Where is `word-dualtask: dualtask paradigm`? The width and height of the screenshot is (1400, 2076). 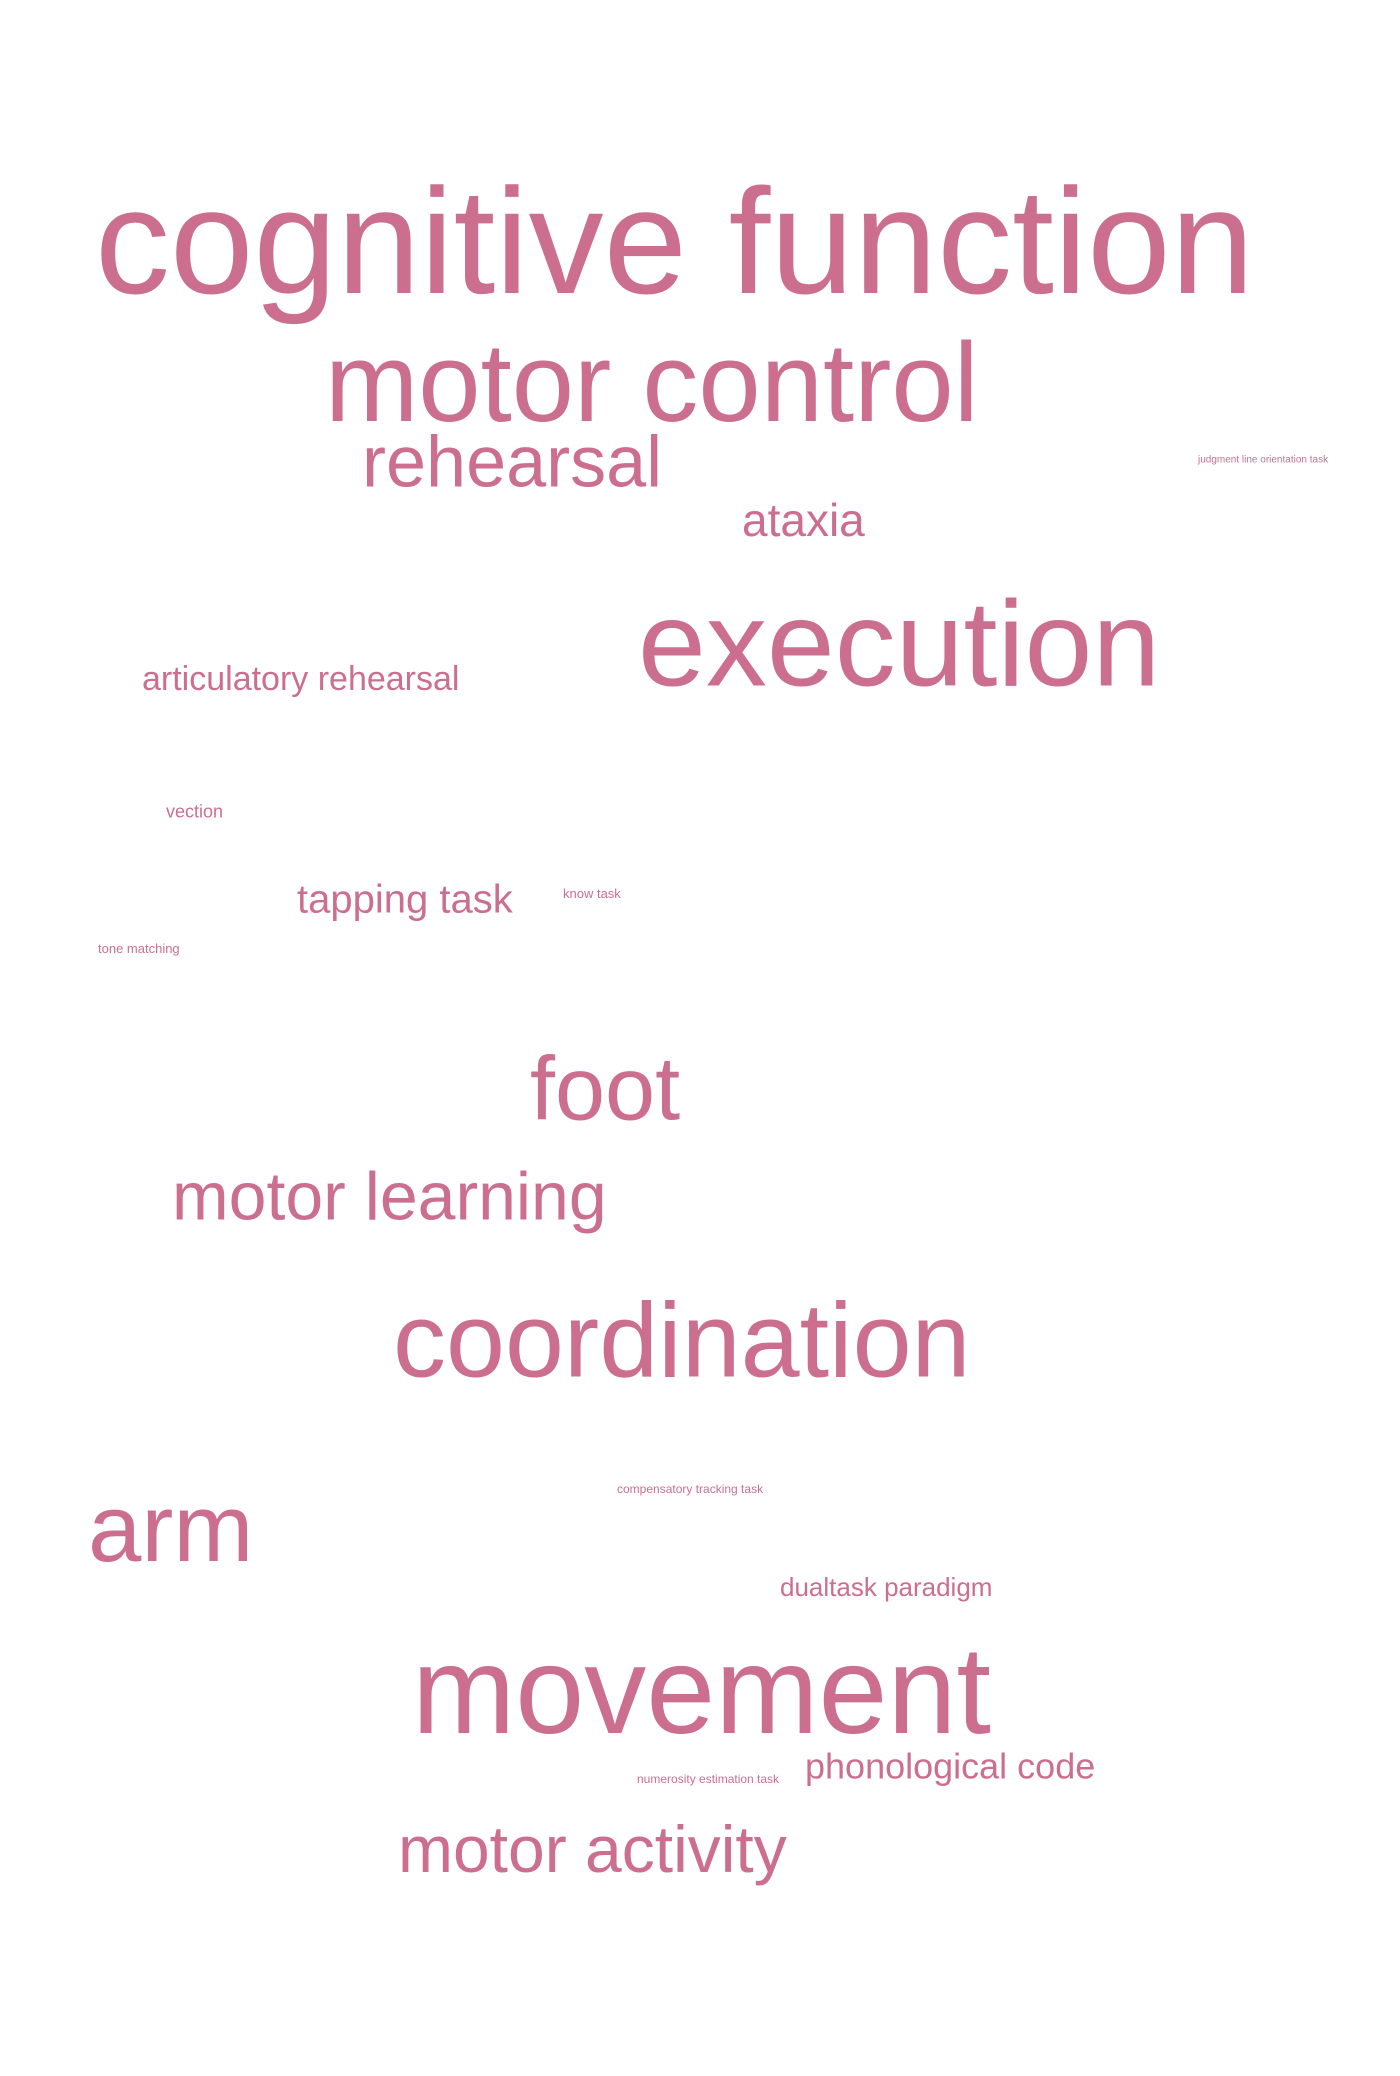 word-dualtask: dualtask paradigm is located at coordinates (886, 1587).